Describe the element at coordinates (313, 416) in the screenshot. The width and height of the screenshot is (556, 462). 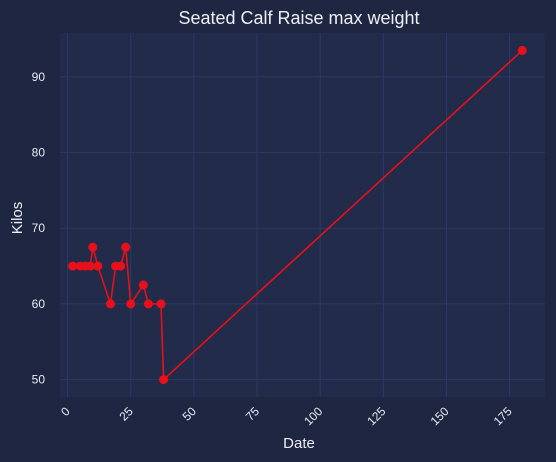
I see `x-tick-label: 100` at that location.